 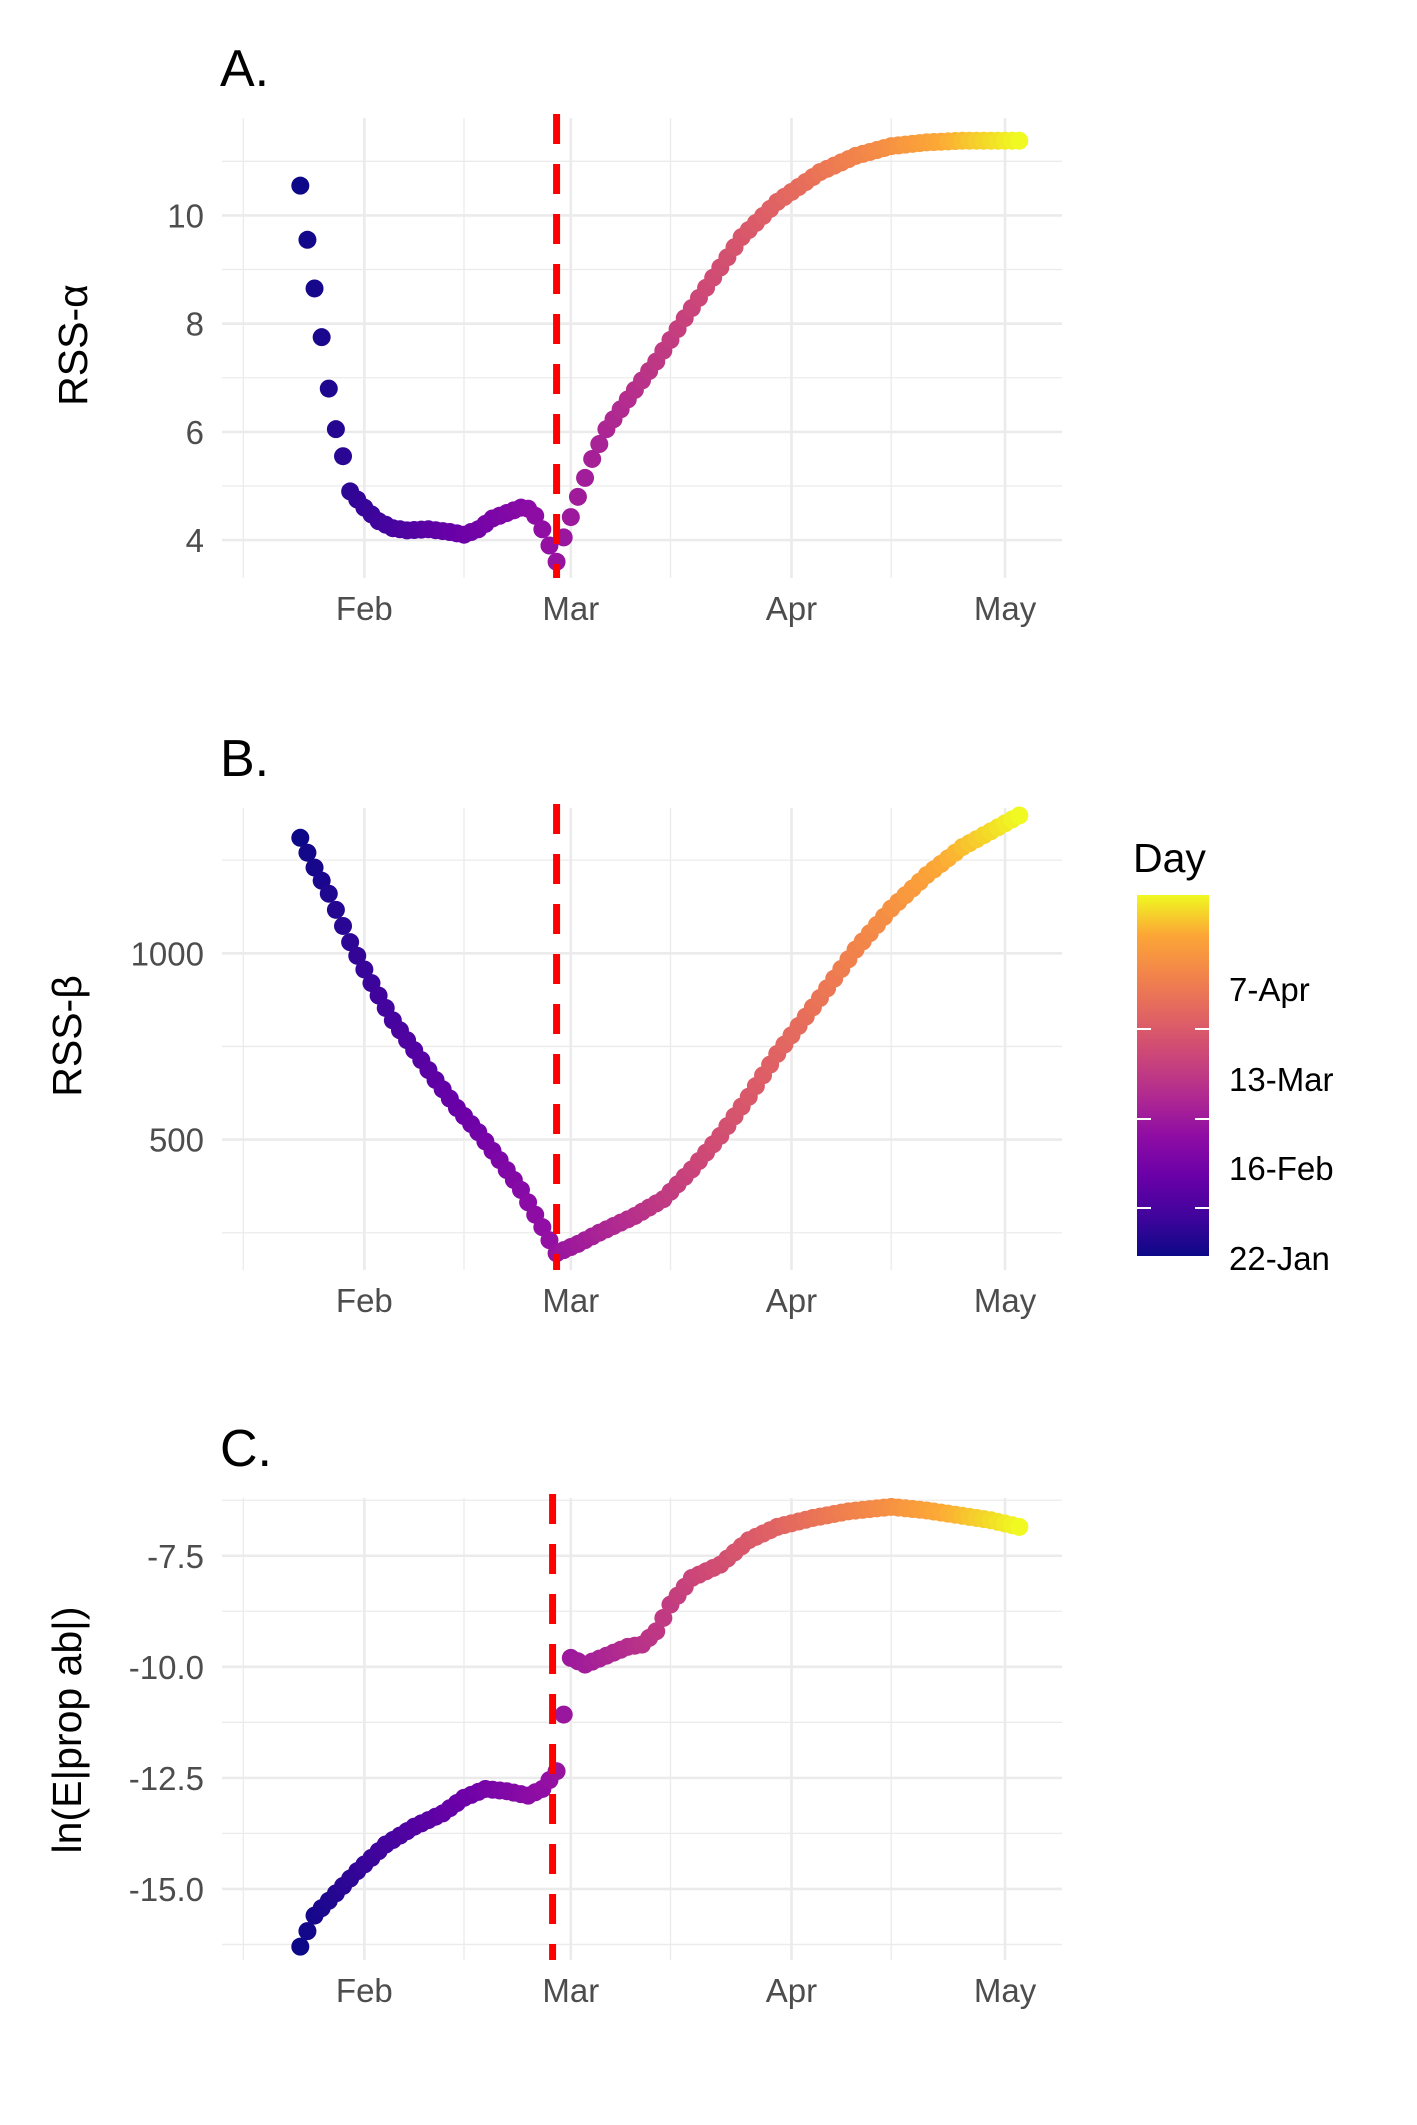 What do you see at coordinates (1233, 1056) in the screenshot?
I see `color-legend: Day 7-Apr 13-Mar 16-Feb 22-Jan` at bounding box center [1233, 1056].